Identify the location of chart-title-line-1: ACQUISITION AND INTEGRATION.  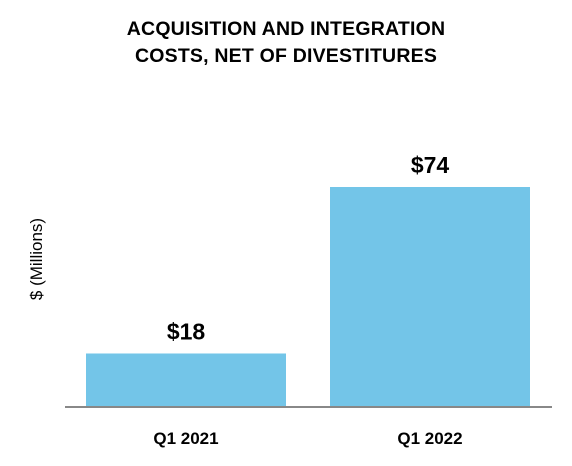
(286, 29).